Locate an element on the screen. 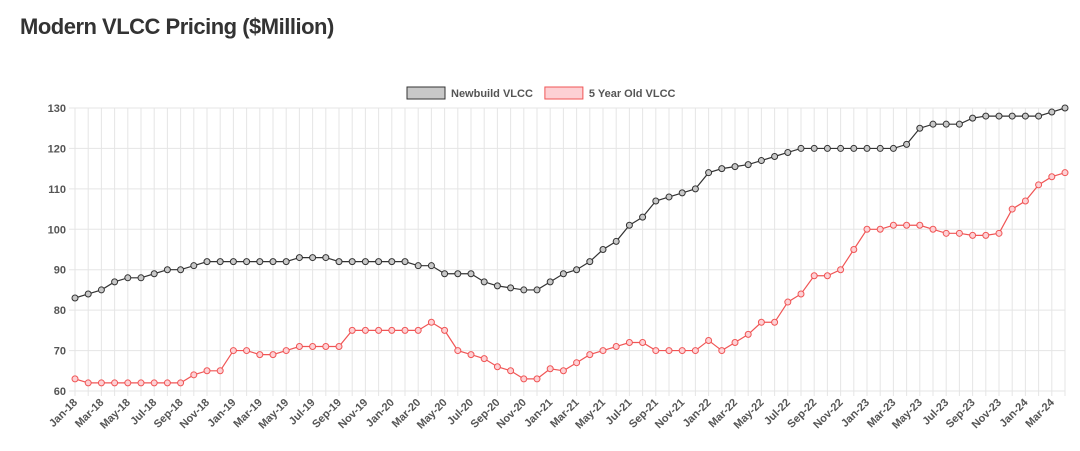  legend-item: 5 Year Old VLCC is located at coordinates (610, 93).